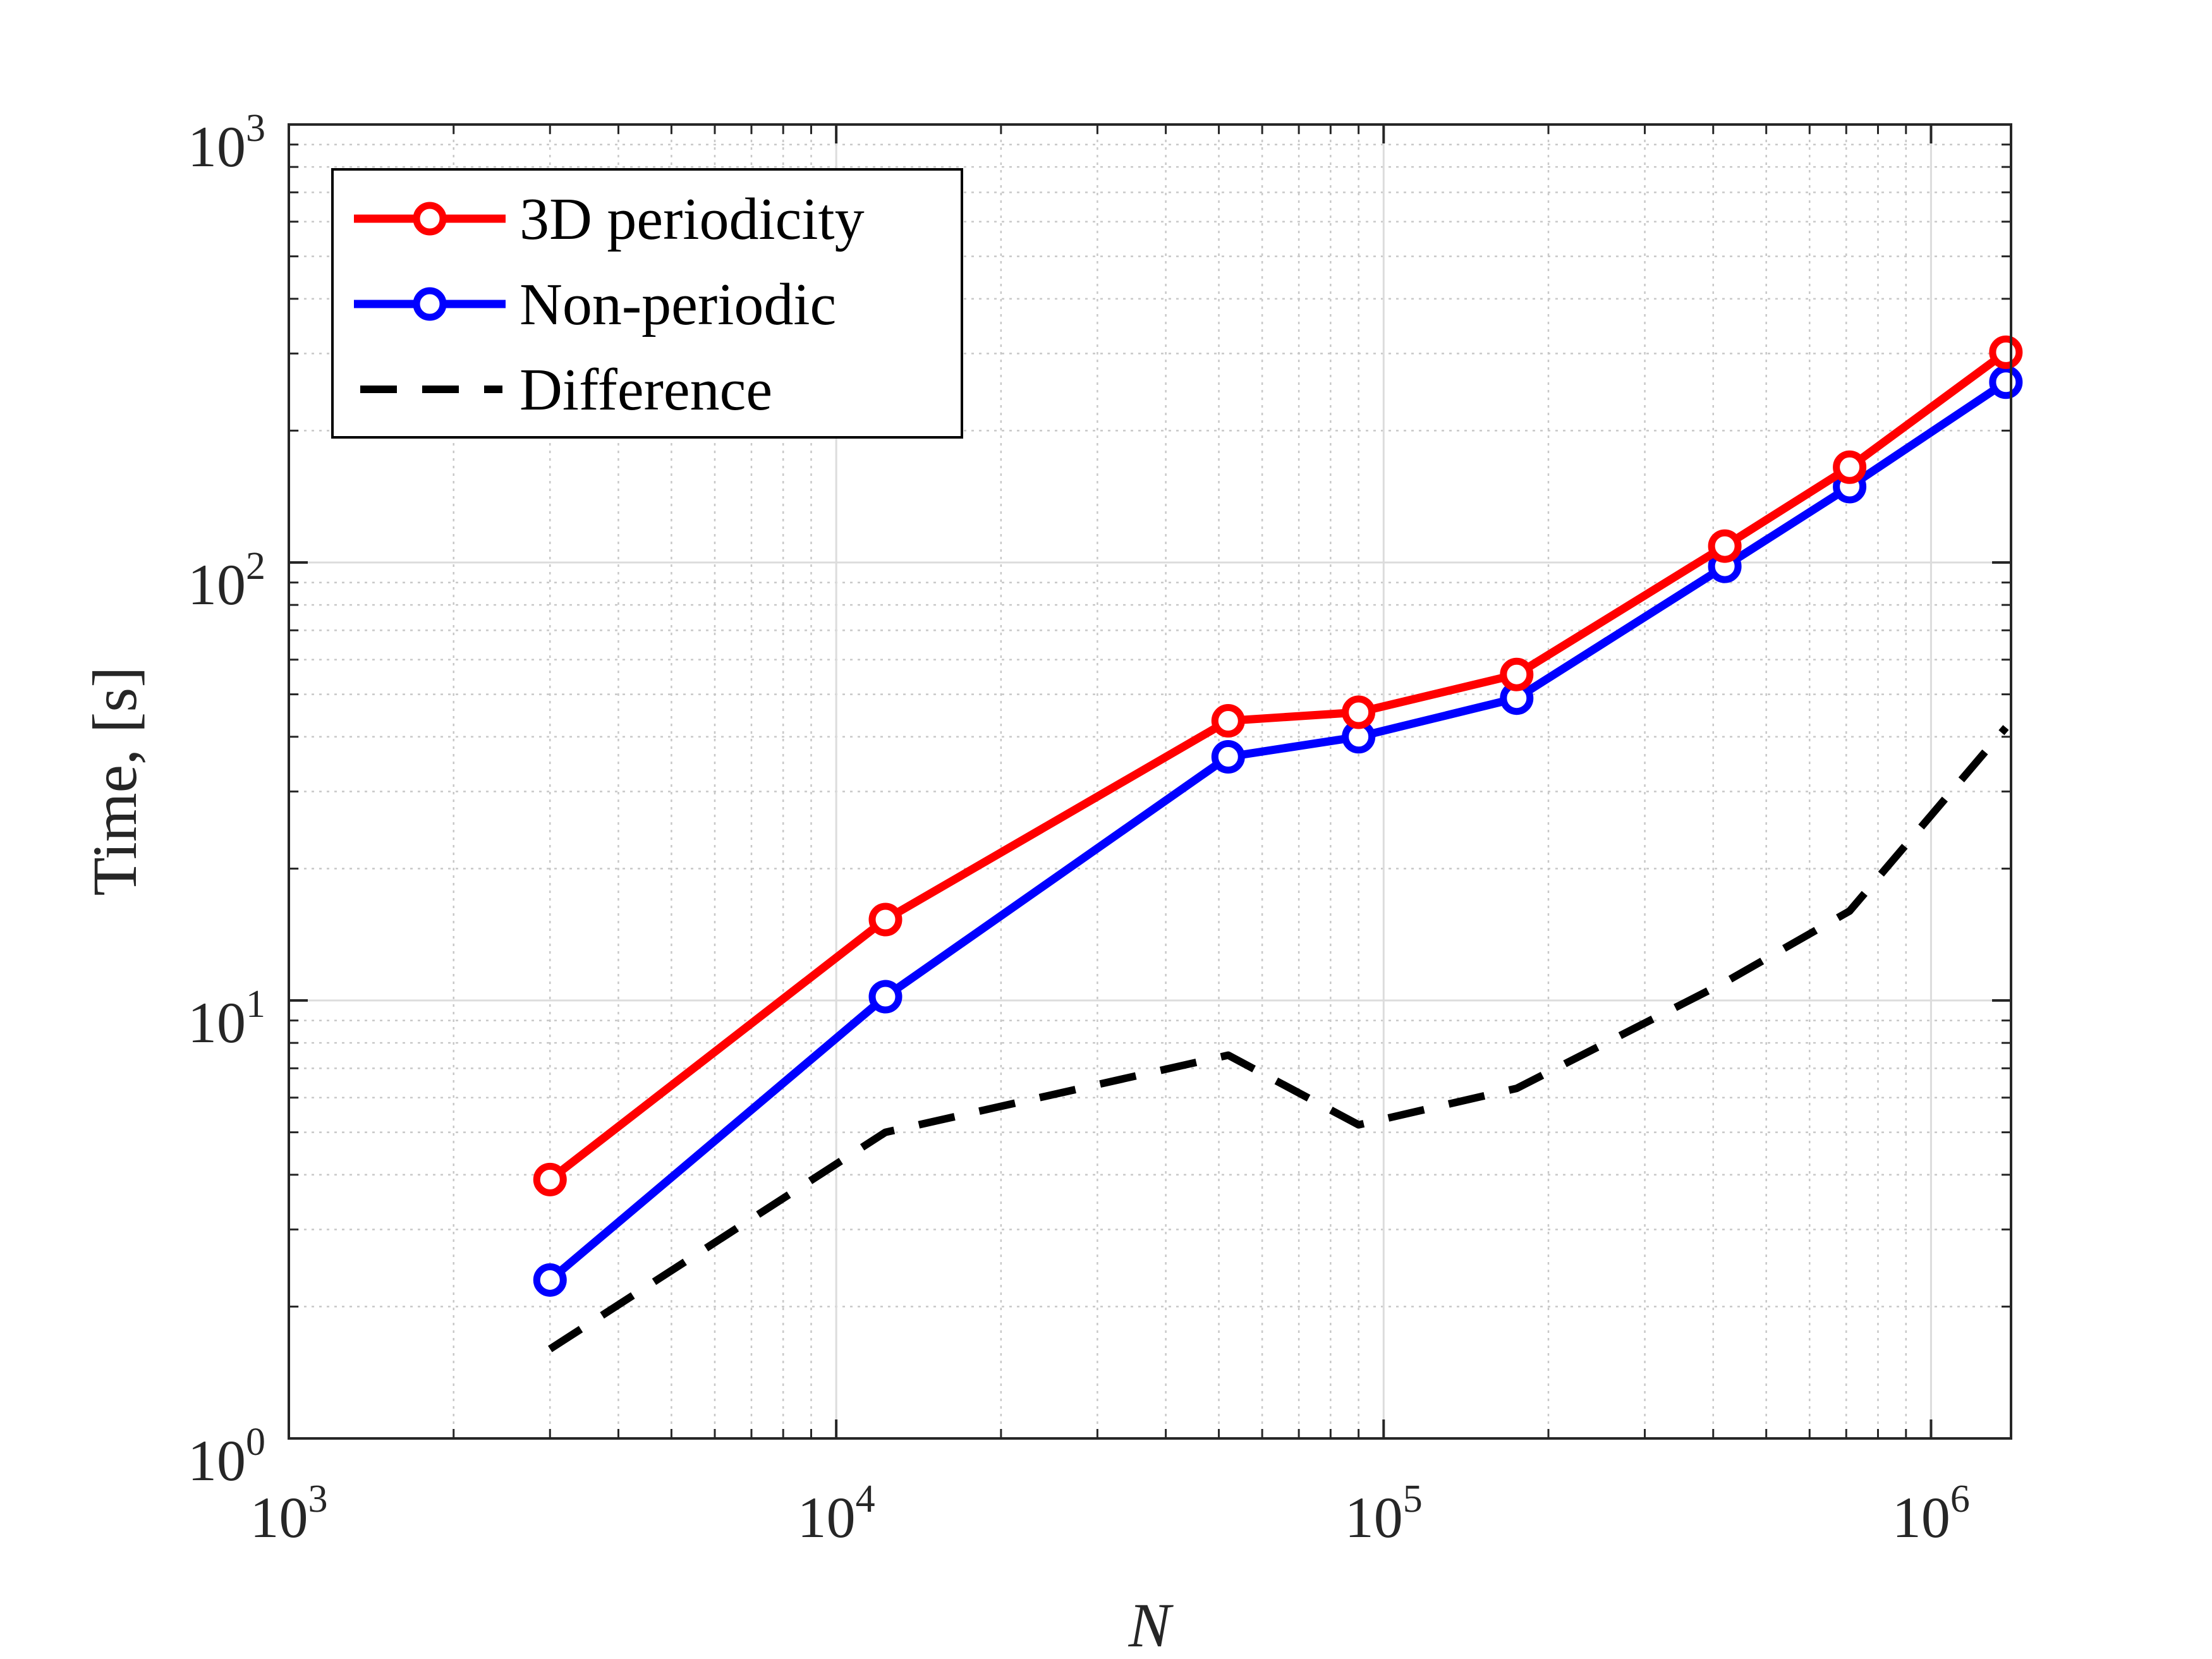 This screenshot has width=2212, height=1659. I want to click on y-tick-label: 10², so click(226, 581).